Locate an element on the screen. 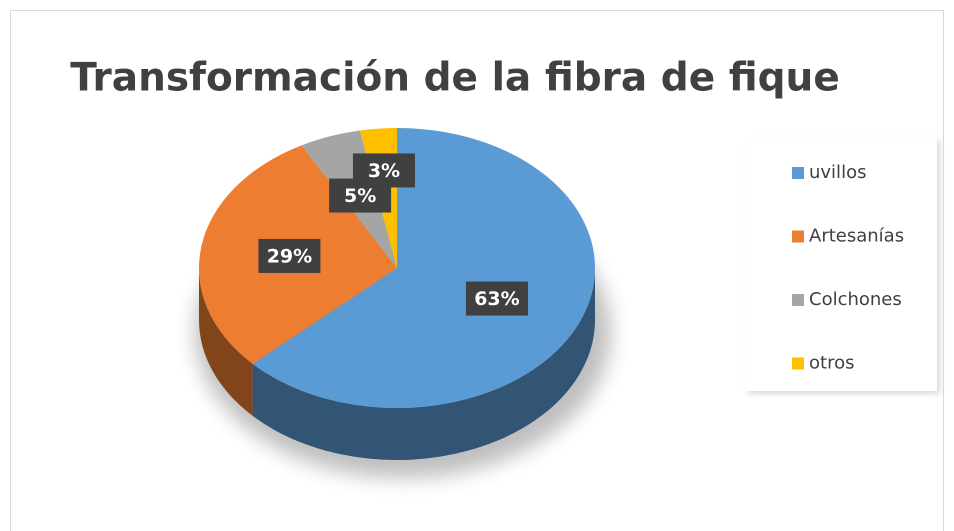 The width and height of the screenshot is (954, 531). legend-label: Artesanías is located at coordinates (856, 236).